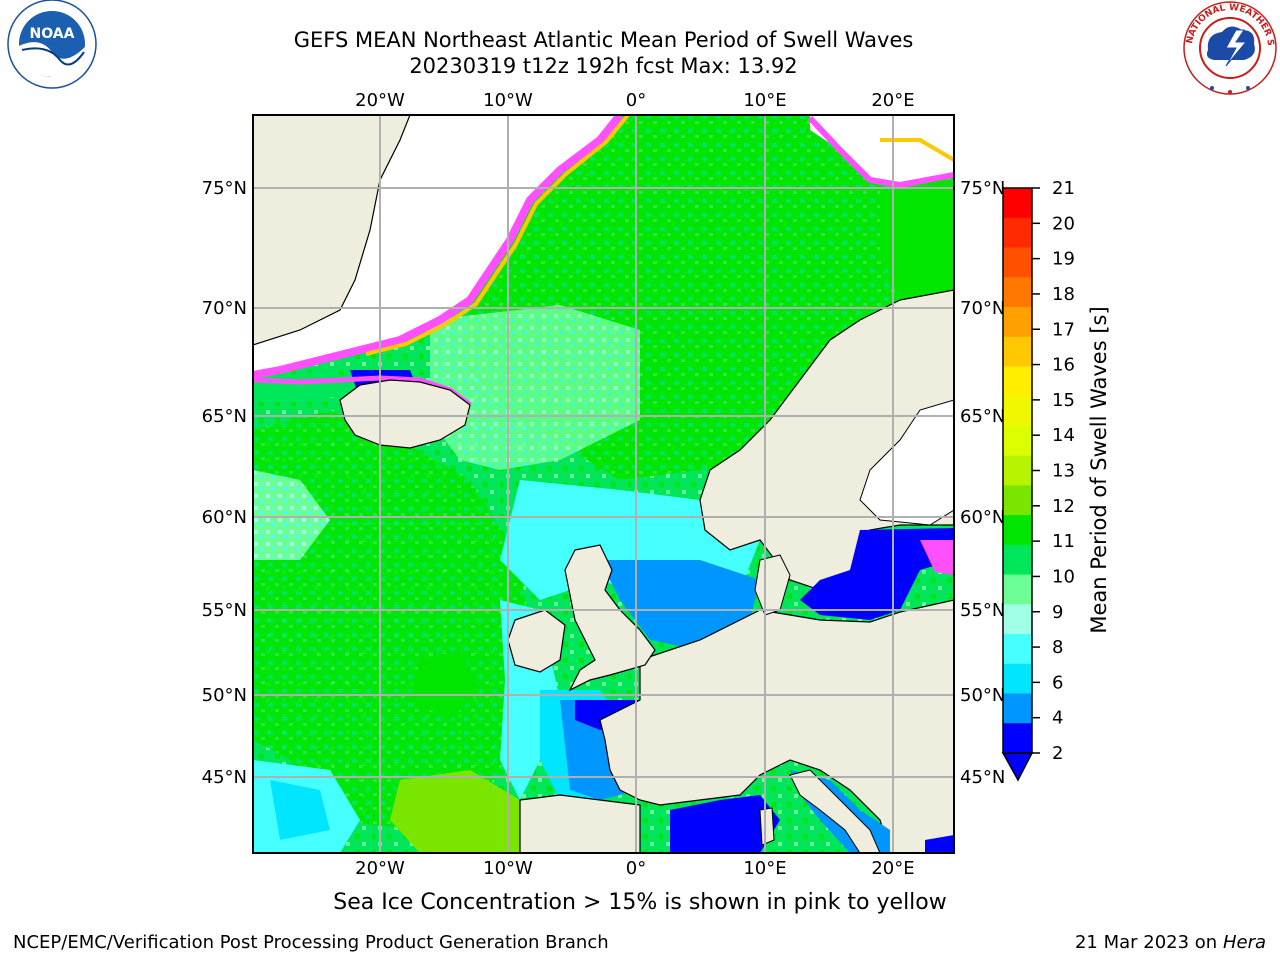 Image resolution: width=1280 pixels, height=960 pixels. What do you see at coordinates (764, 100) in the screenshot?
I see `lon-label-top: 10°E` at bounding box center [764, 100].